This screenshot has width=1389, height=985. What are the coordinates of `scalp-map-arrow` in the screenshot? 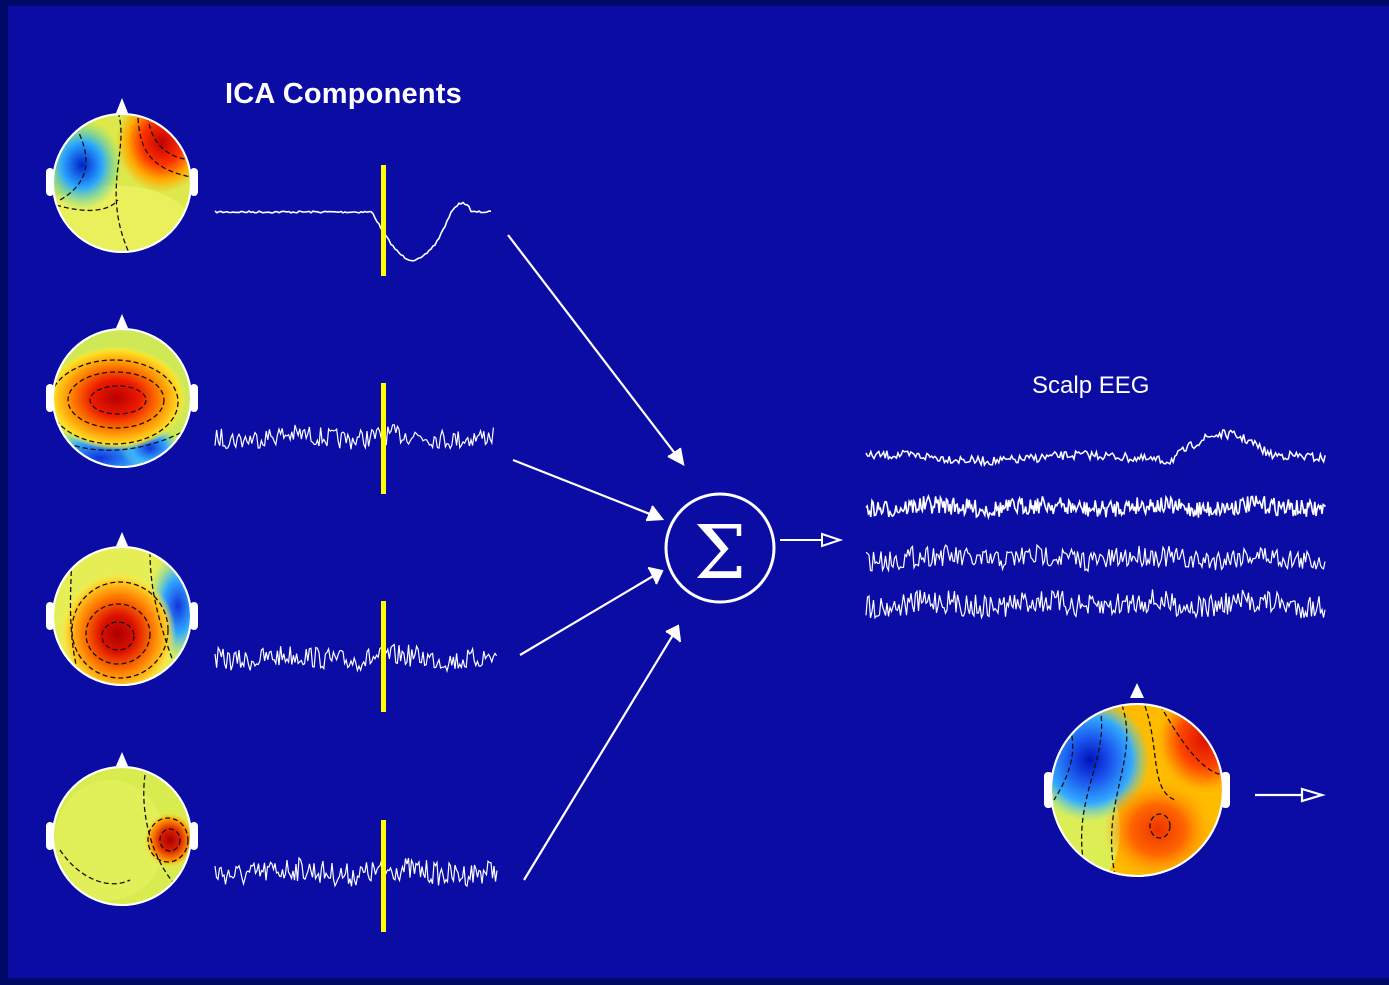 It's located at (1290, 795).